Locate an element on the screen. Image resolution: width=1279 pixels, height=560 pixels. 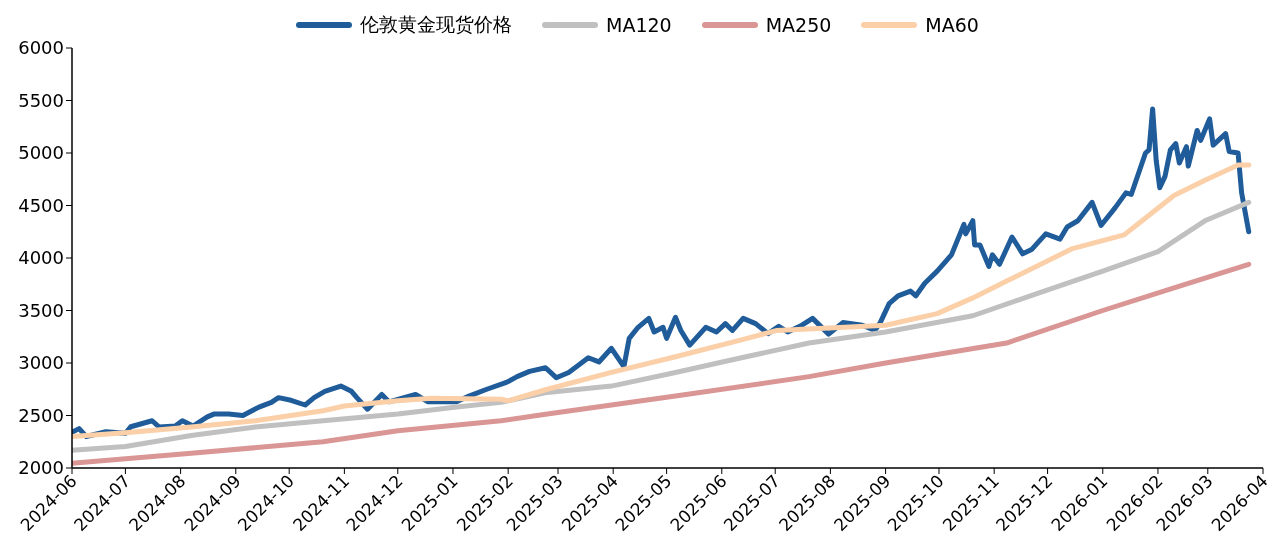
y-tick-label: 2000 is located at coordinates (41, 468).